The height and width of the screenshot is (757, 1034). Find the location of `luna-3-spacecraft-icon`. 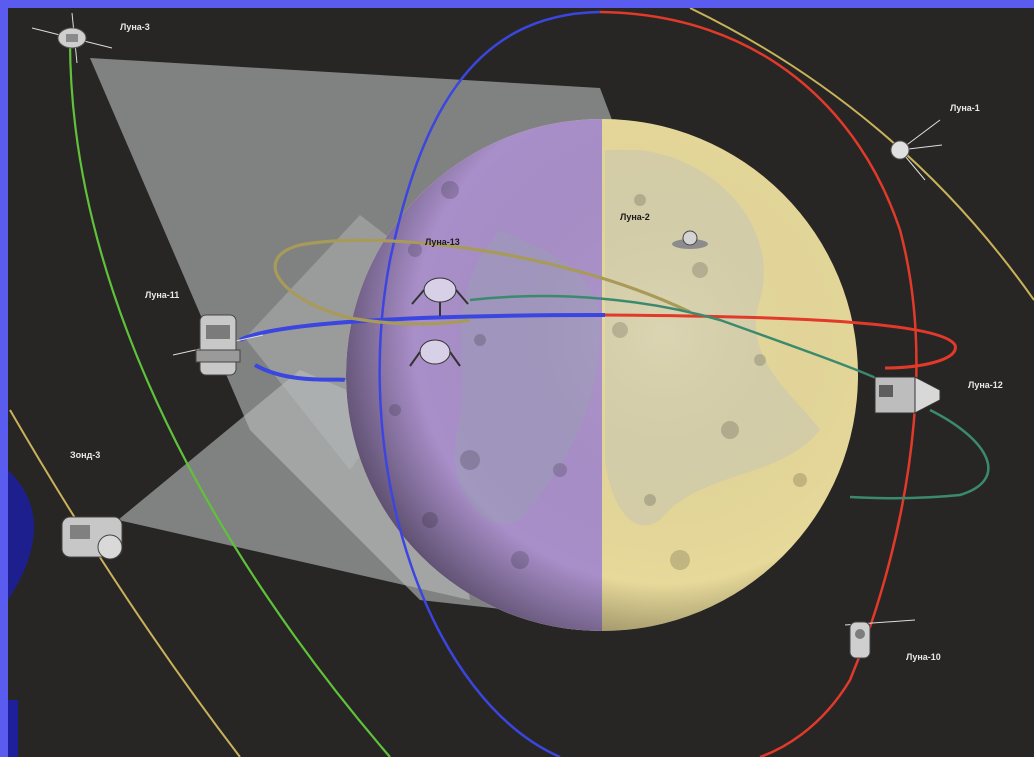

luna-3-spacecraft-icon is located at coordinates (72, 38).